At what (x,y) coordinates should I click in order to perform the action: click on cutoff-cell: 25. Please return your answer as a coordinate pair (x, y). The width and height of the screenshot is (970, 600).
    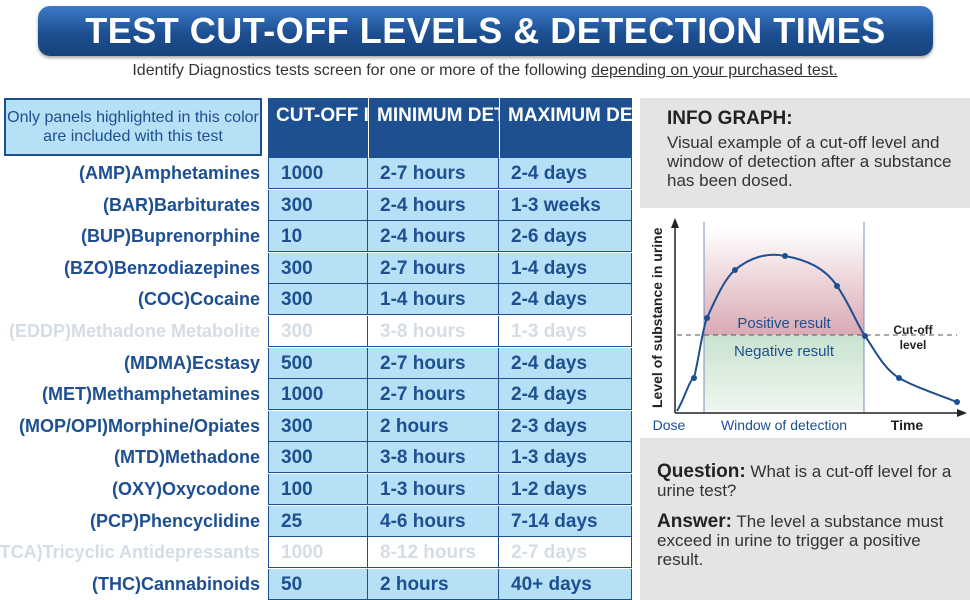
    Looking at the image, I should click on (318, 521).